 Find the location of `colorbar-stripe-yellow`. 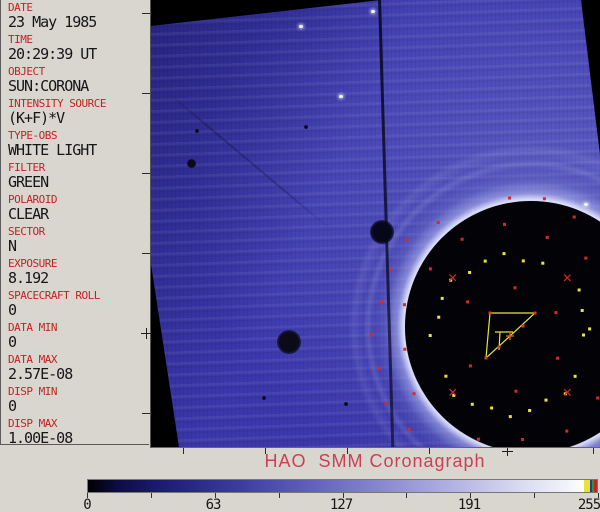

colorbar-stripe-yellow is located at coordinates (587, 486).